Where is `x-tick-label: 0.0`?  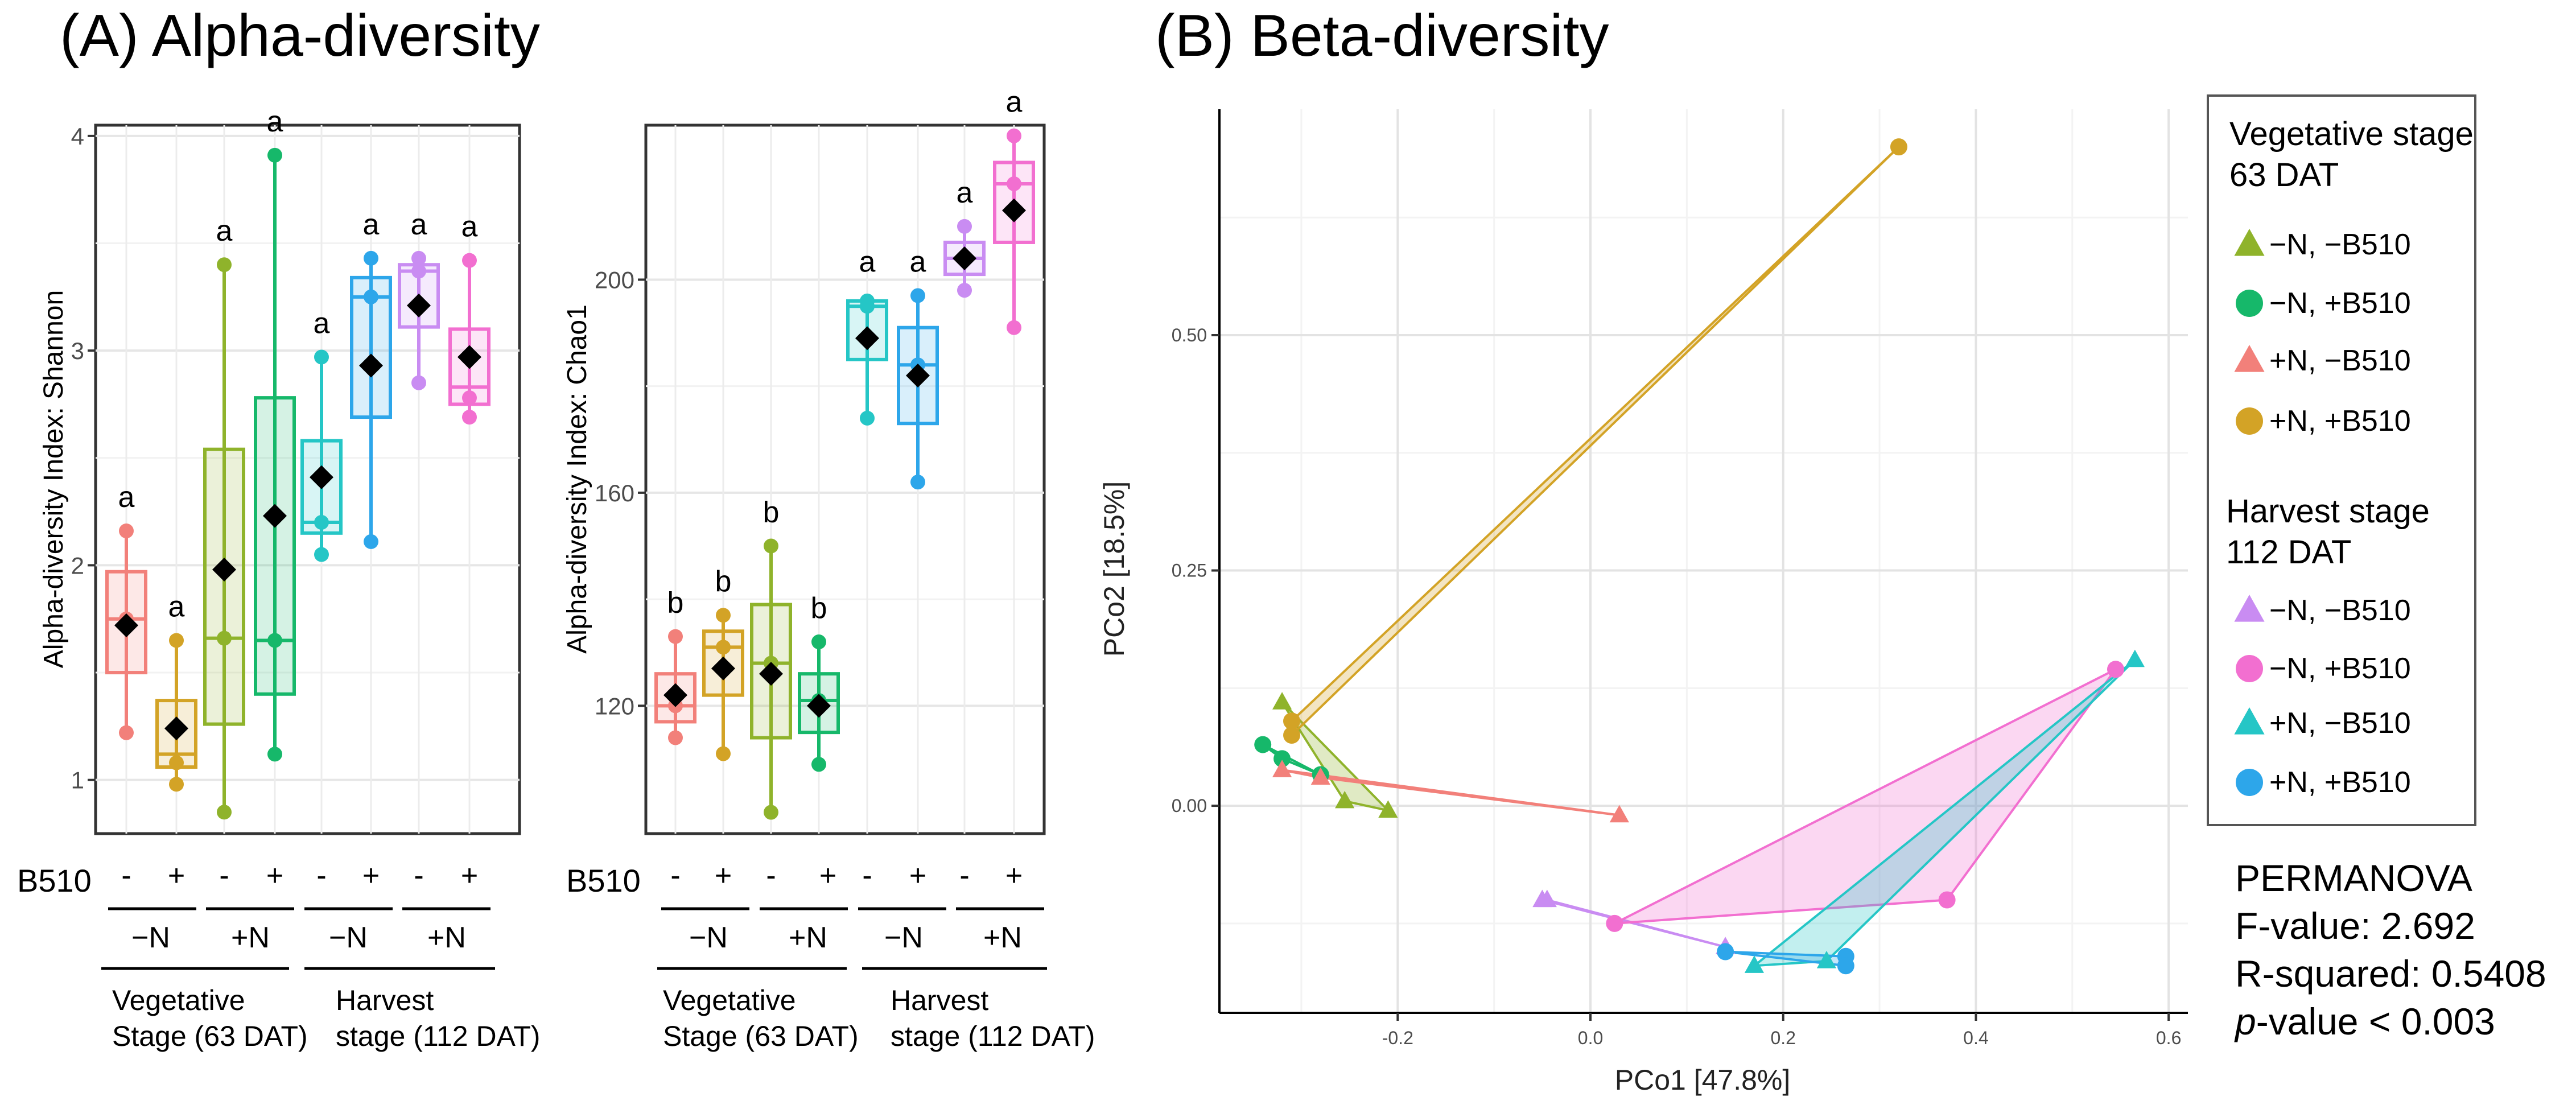 x-tick-label: 0.0 is located at coordinates (1590, 1038).